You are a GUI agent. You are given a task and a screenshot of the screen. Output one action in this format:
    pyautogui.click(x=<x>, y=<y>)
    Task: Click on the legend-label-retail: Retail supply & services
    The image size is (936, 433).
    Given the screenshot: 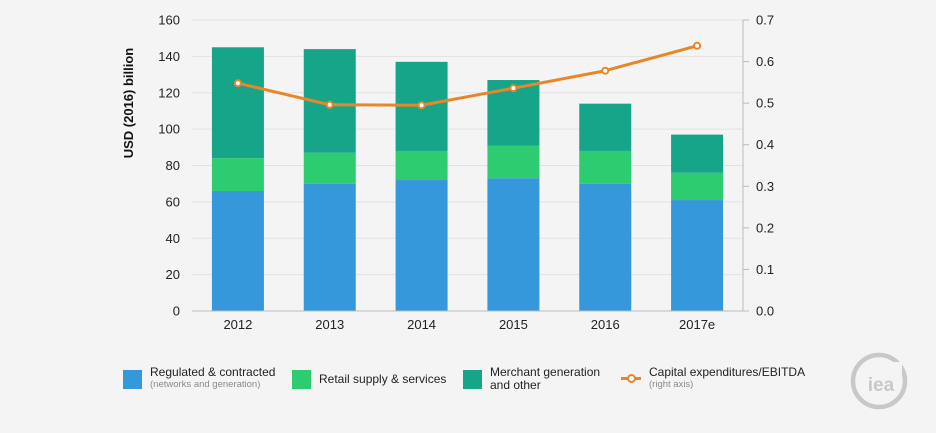 What is the action you would take?
    pyautogui.click(x=383, y=379)
    